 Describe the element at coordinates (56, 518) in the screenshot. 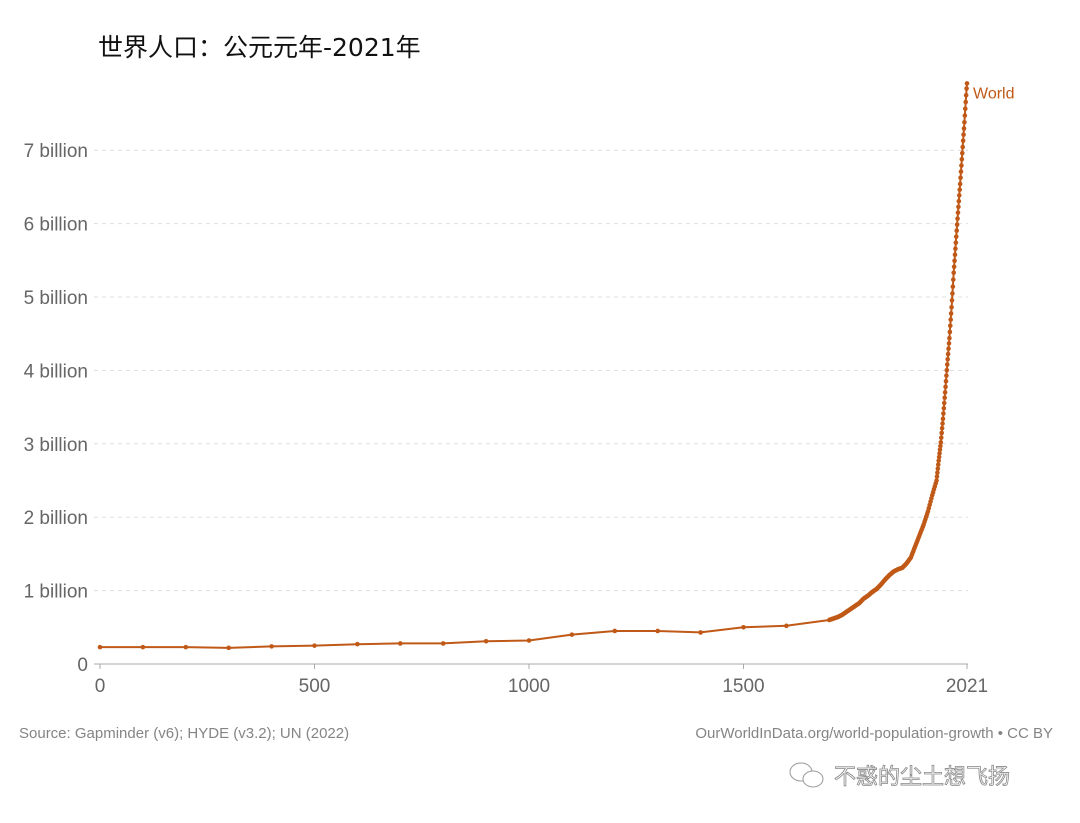

I see `y-tick-label: 2 billion` at that location.